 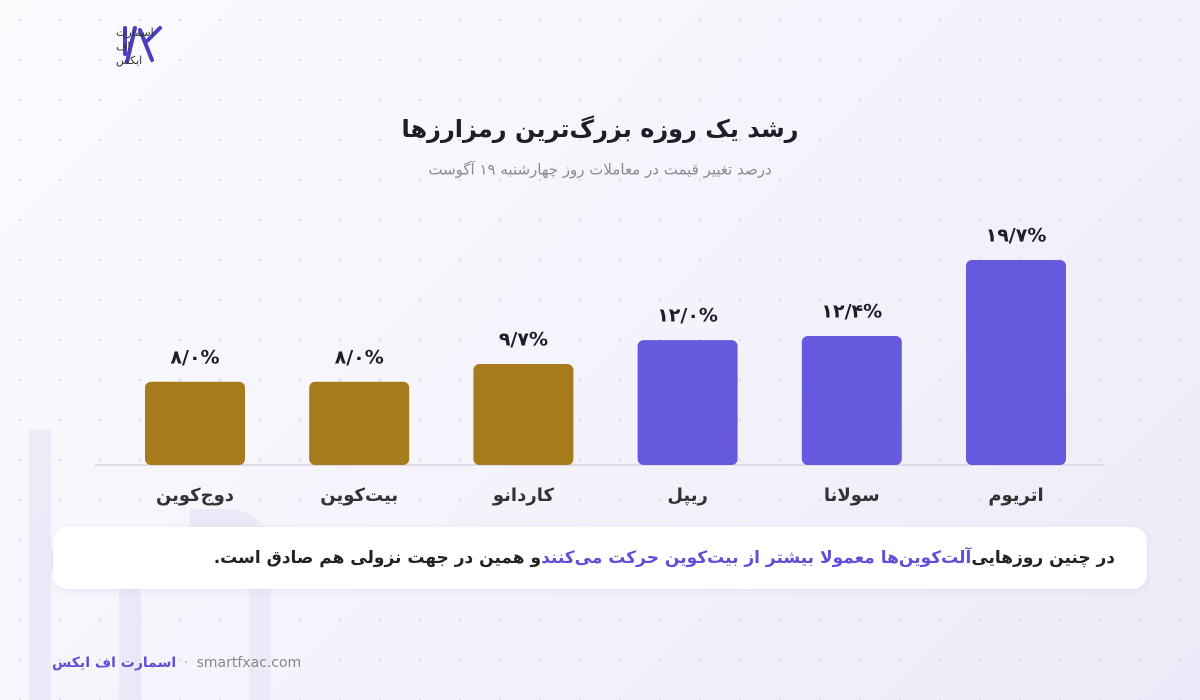 I want to click on footer: اسمارت اف ایکس · smartfxac.com, so click(x=176, y=663).